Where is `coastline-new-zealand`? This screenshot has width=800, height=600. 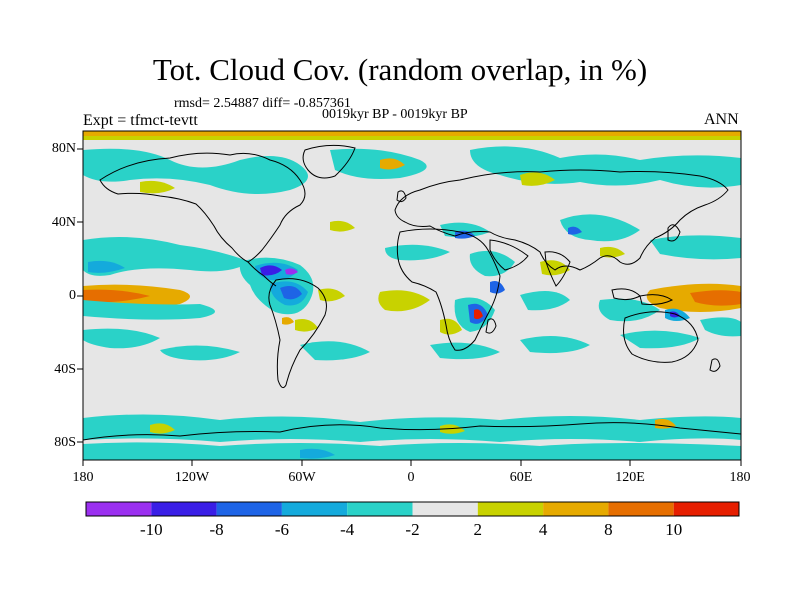
coastline-new-zealand is located at coordinates (715, 365).